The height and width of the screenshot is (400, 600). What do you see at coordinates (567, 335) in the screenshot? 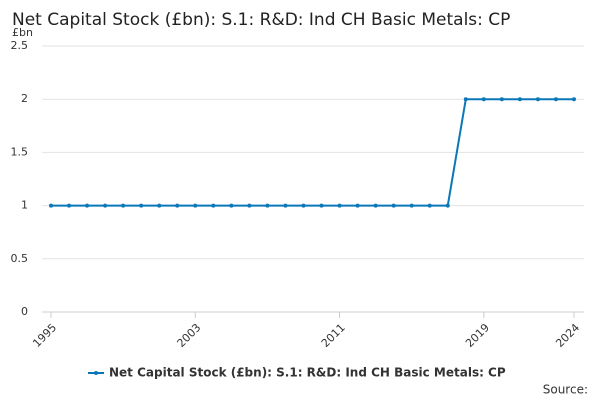
I see `x-tick-label: 2024` at bounding box center [567, 335].